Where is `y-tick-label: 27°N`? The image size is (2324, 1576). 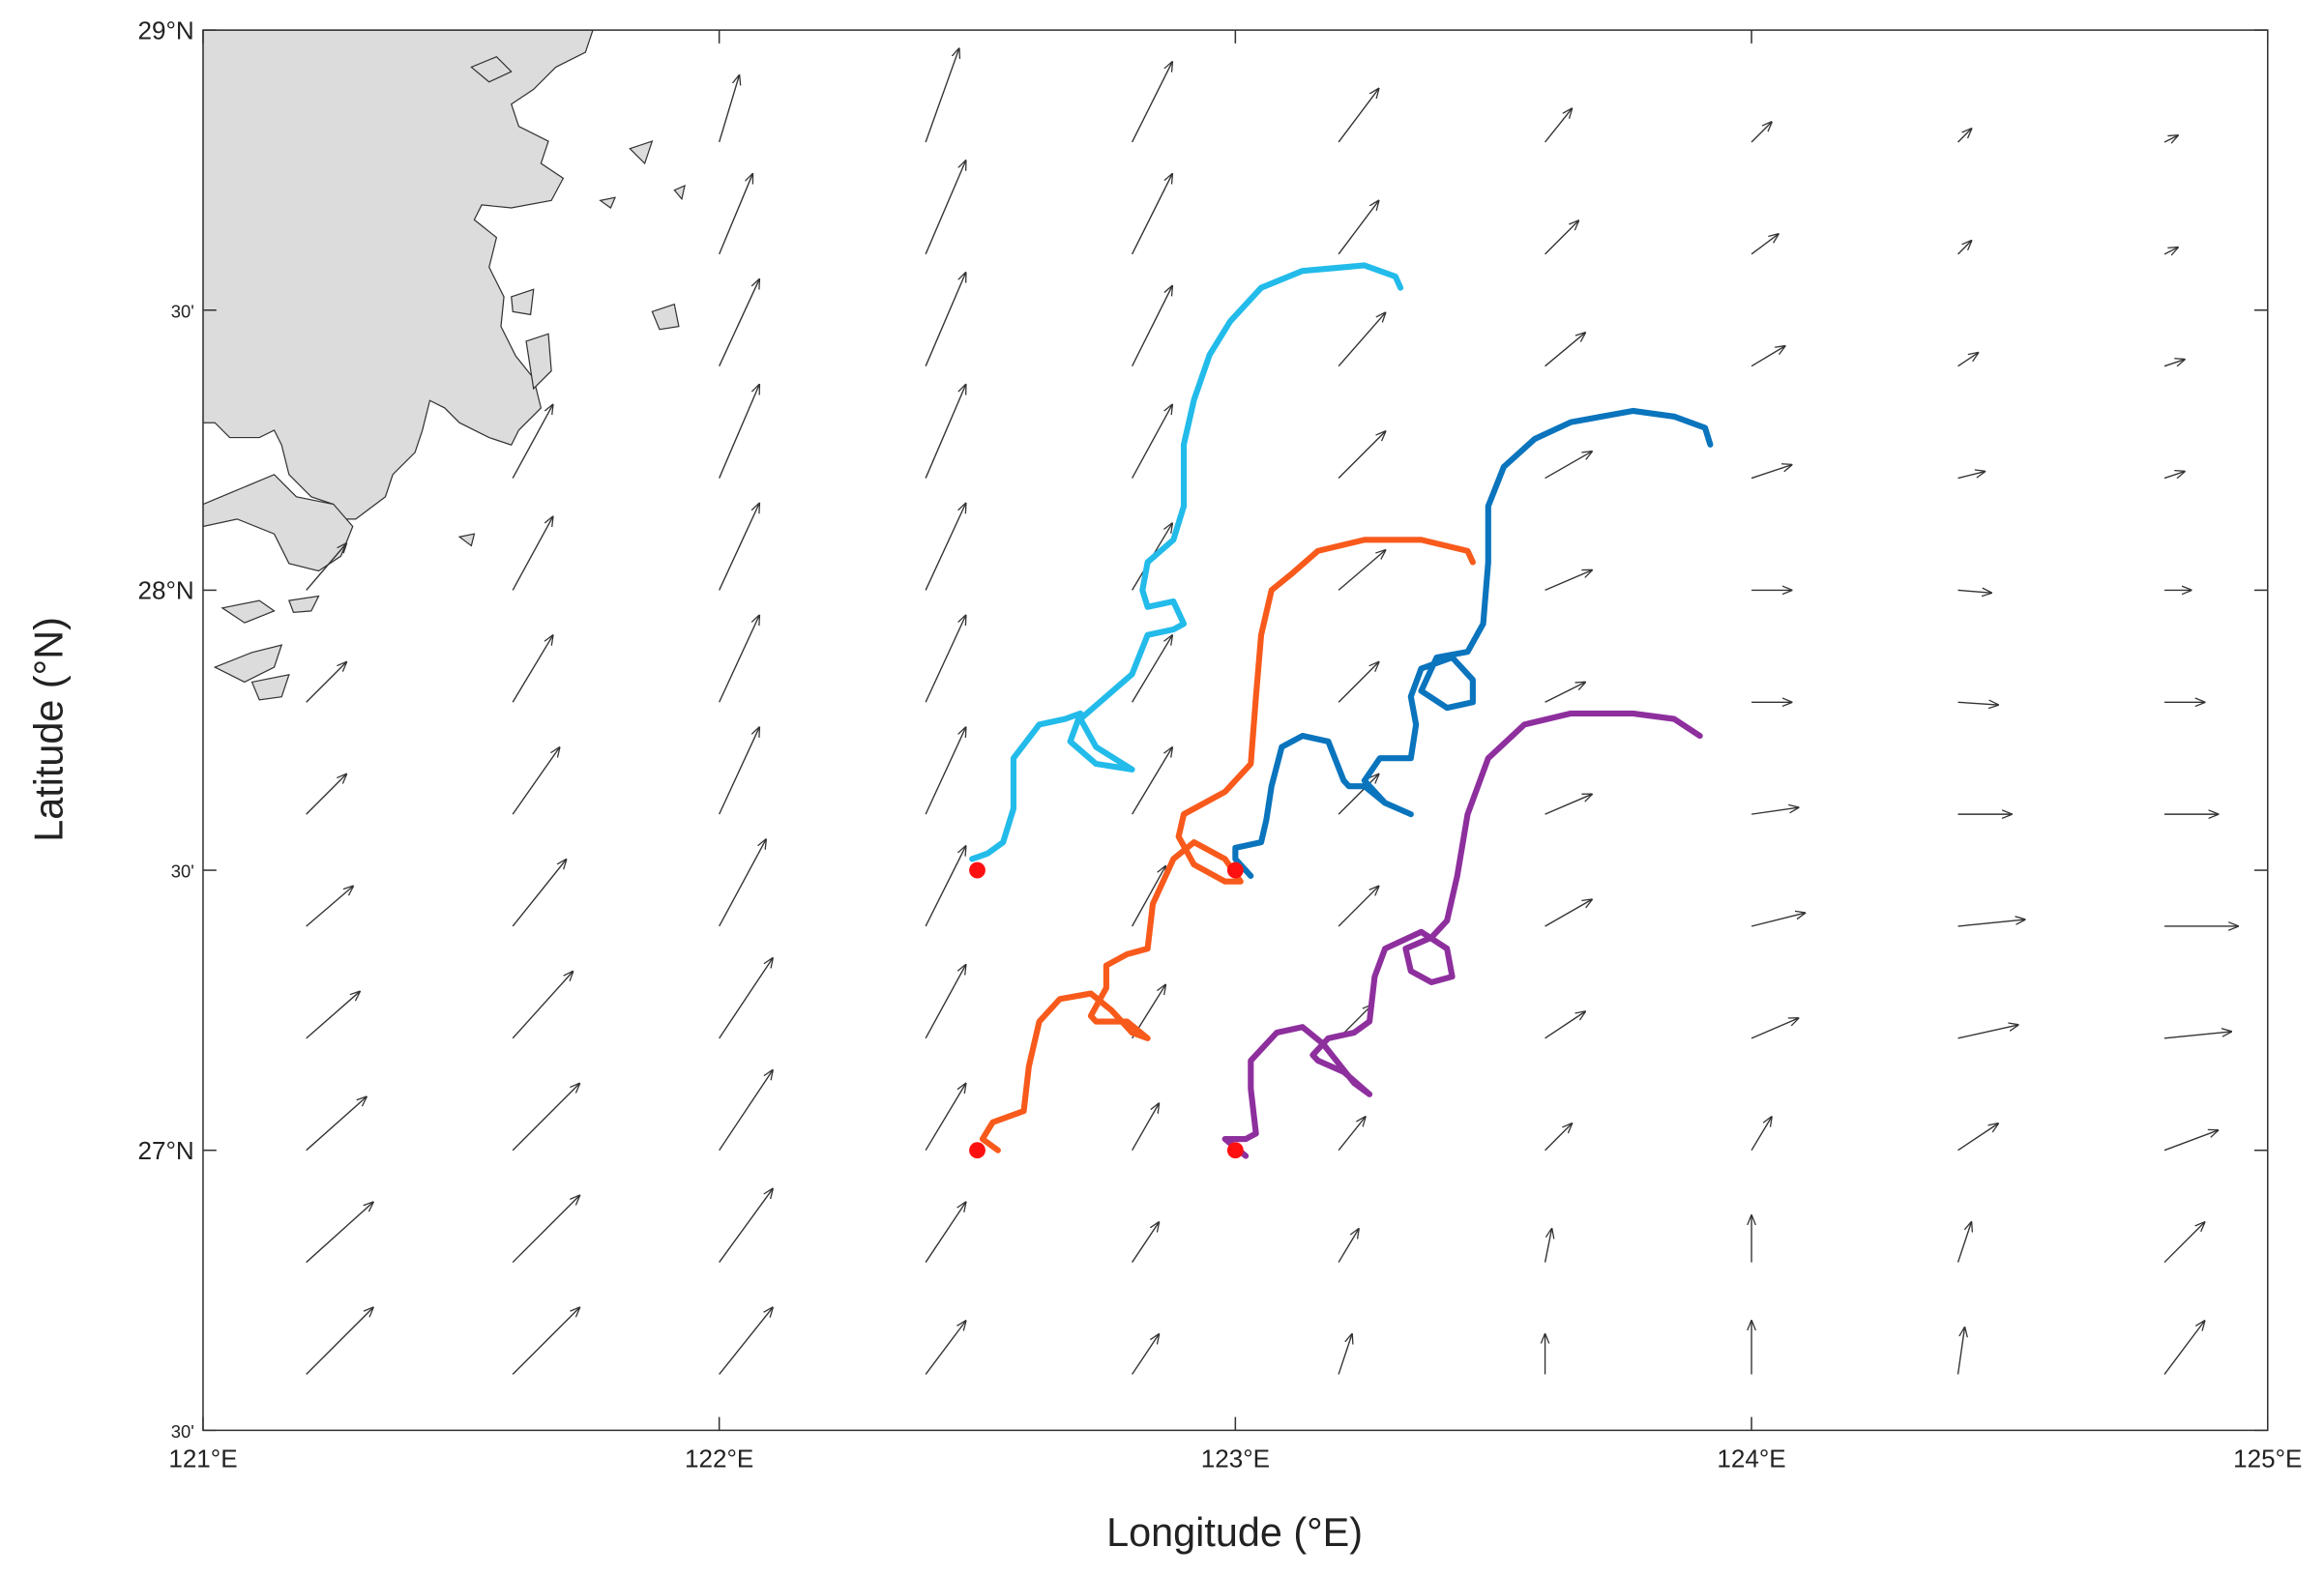 y-tick-label: 27°N is located at coordinates (166, 1150).